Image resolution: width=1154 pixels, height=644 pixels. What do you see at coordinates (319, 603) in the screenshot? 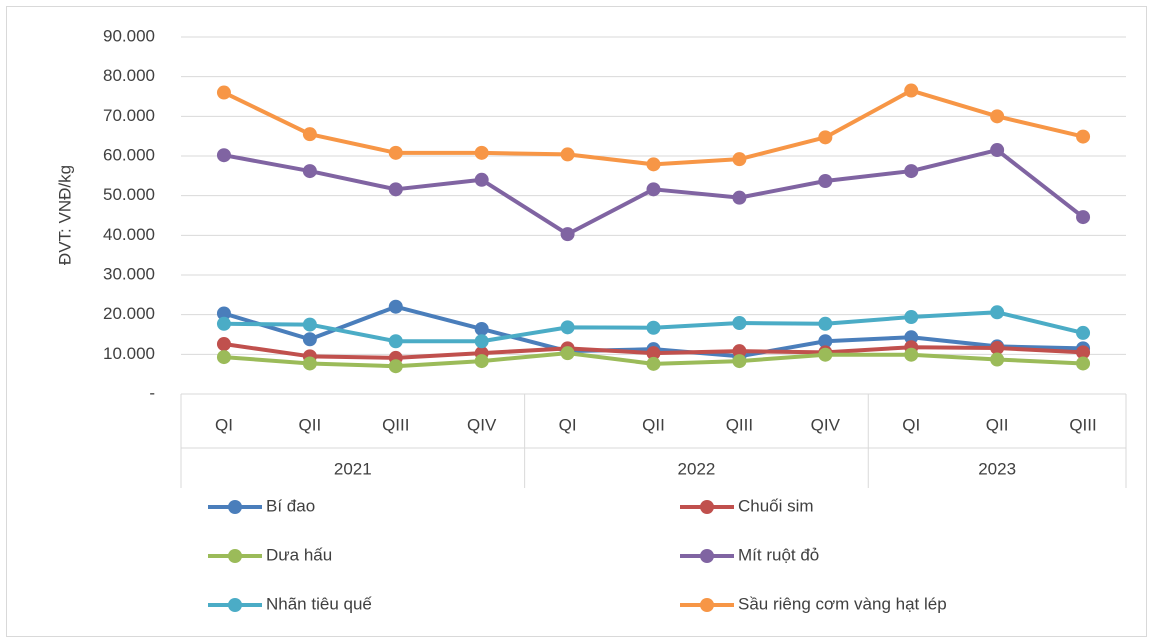
I see `legend-label: Nhãn tiêu quế` at bounding box center [319, 603].